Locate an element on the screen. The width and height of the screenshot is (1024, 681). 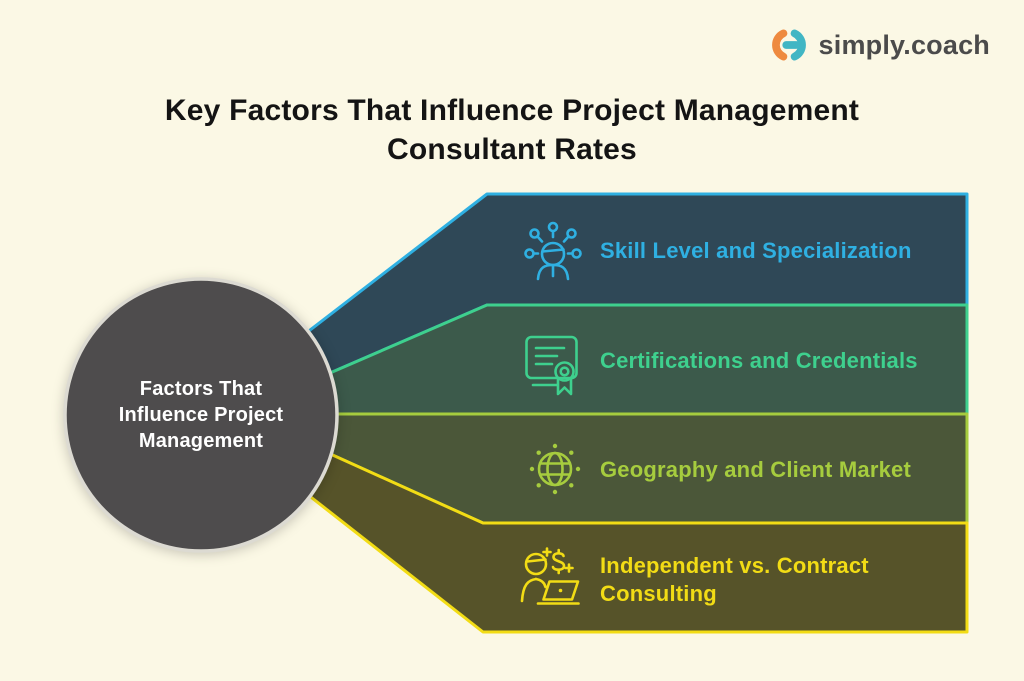
hub-label-line-3: Management is located at coordinates (201, 441).